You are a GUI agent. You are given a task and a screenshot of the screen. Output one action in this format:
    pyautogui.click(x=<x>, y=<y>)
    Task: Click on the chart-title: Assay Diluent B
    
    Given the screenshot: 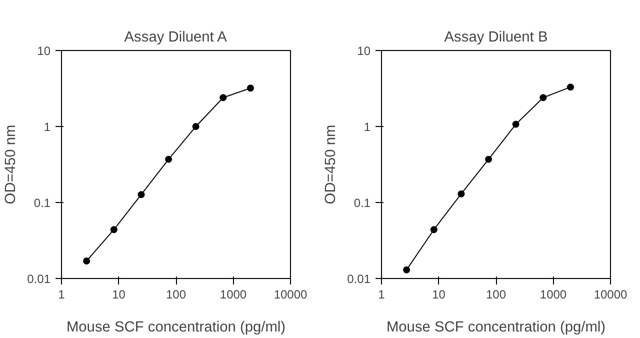 What is the action you would take?
    pyautogui.click(x=496, y=38)
    